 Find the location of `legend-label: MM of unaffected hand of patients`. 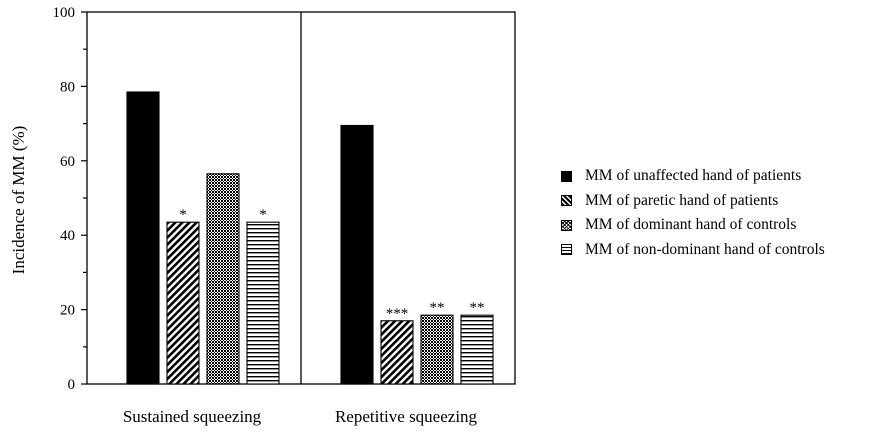

legend-label: MM of unaffected hand of patients is located at coordinates (693, 176).